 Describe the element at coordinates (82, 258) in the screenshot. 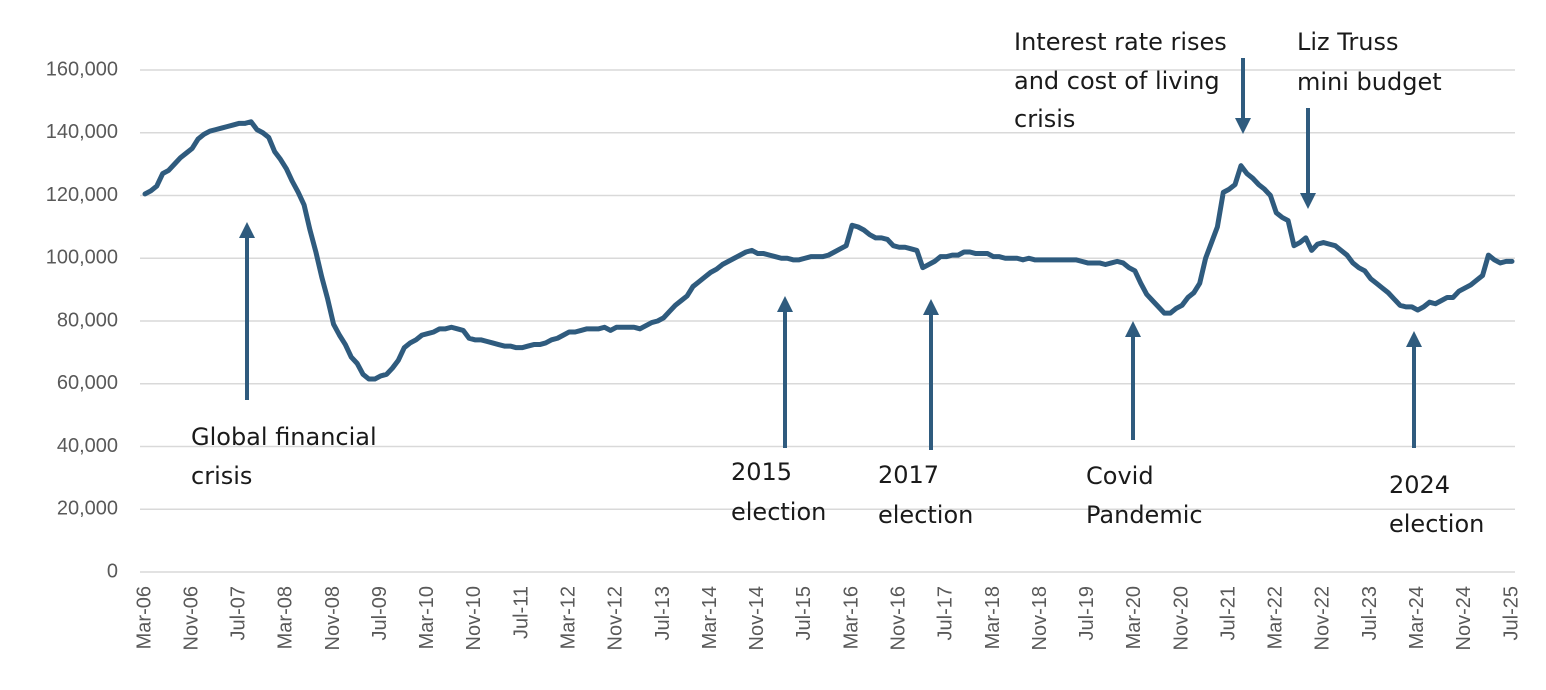

I see `y-tick-label: 100,000` at that location.